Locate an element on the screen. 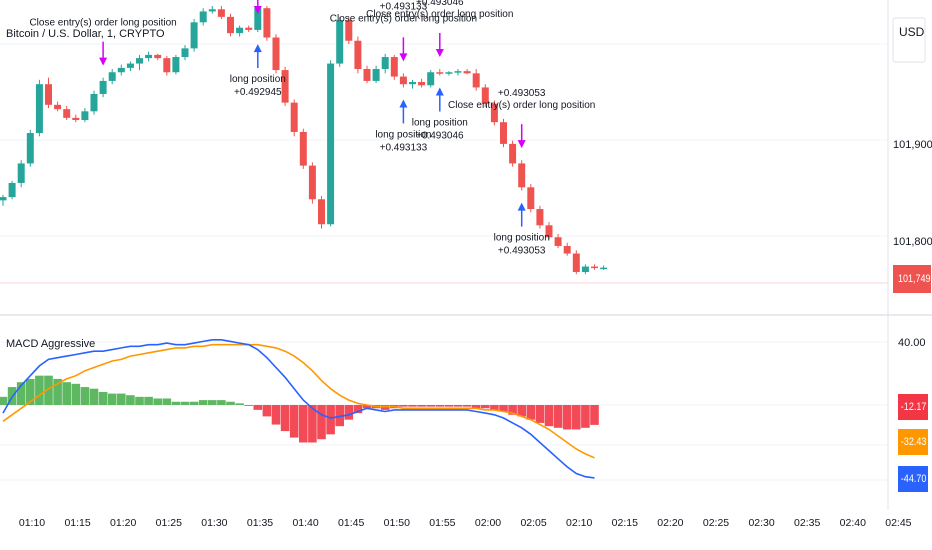 The image size is (932, 550). macd-hist-label: -12.17 is located at coordinates (913, 407).